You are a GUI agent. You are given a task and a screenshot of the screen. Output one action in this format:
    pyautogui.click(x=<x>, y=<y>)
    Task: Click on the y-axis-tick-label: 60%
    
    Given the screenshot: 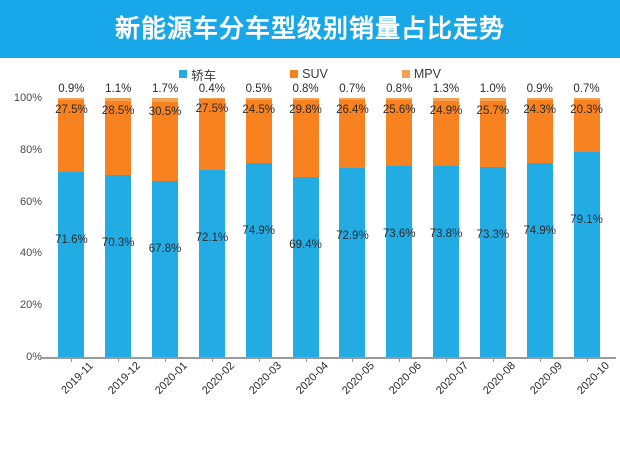 What is the action you would take?
    pyautogui.click(x=30, y=201)
    